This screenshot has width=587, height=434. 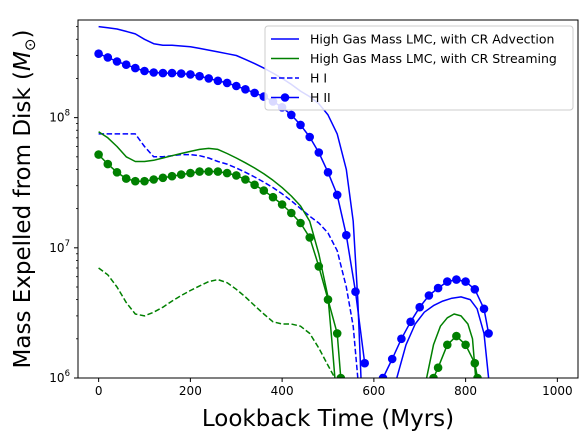 I want to click on series-line-str-total, so click(x=451, y=345).